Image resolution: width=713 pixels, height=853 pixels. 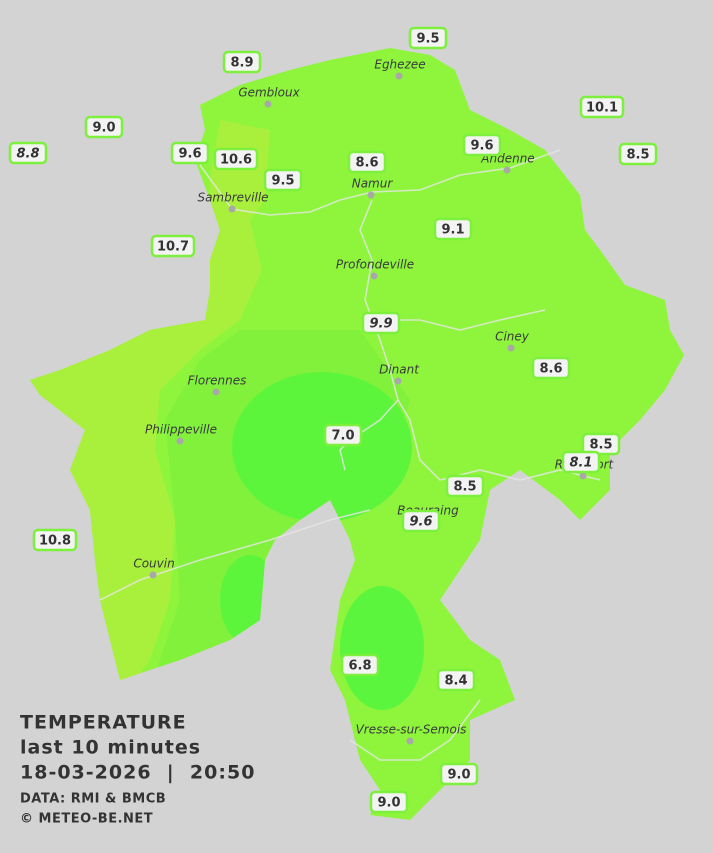 I want to click on station-value: 10.8, so click(x=55, y=541).